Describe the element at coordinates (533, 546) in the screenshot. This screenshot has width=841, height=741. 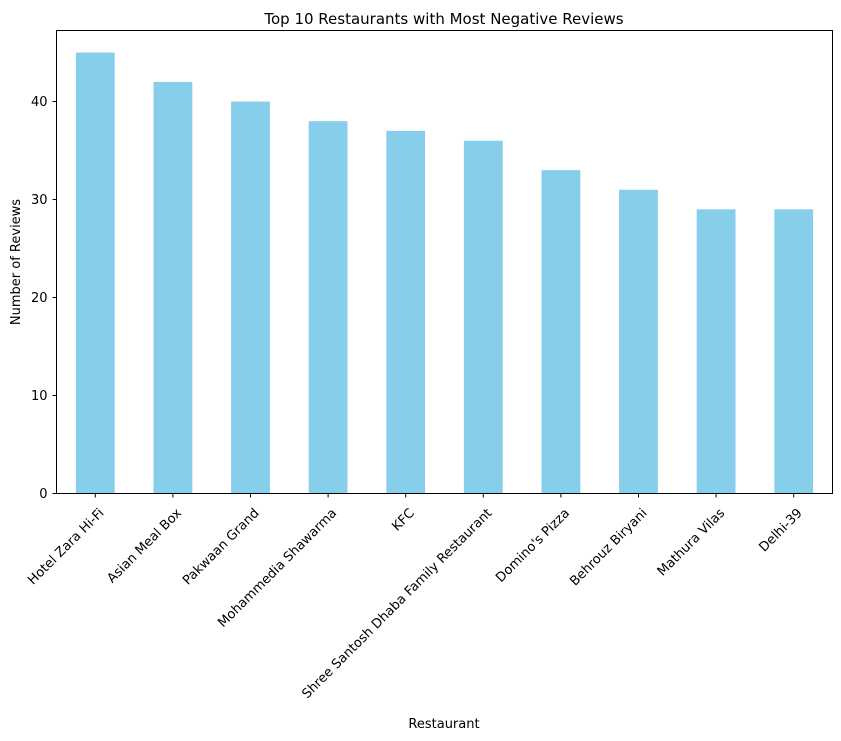
I see `x-tick-label: Domino's Pizza` at that location.